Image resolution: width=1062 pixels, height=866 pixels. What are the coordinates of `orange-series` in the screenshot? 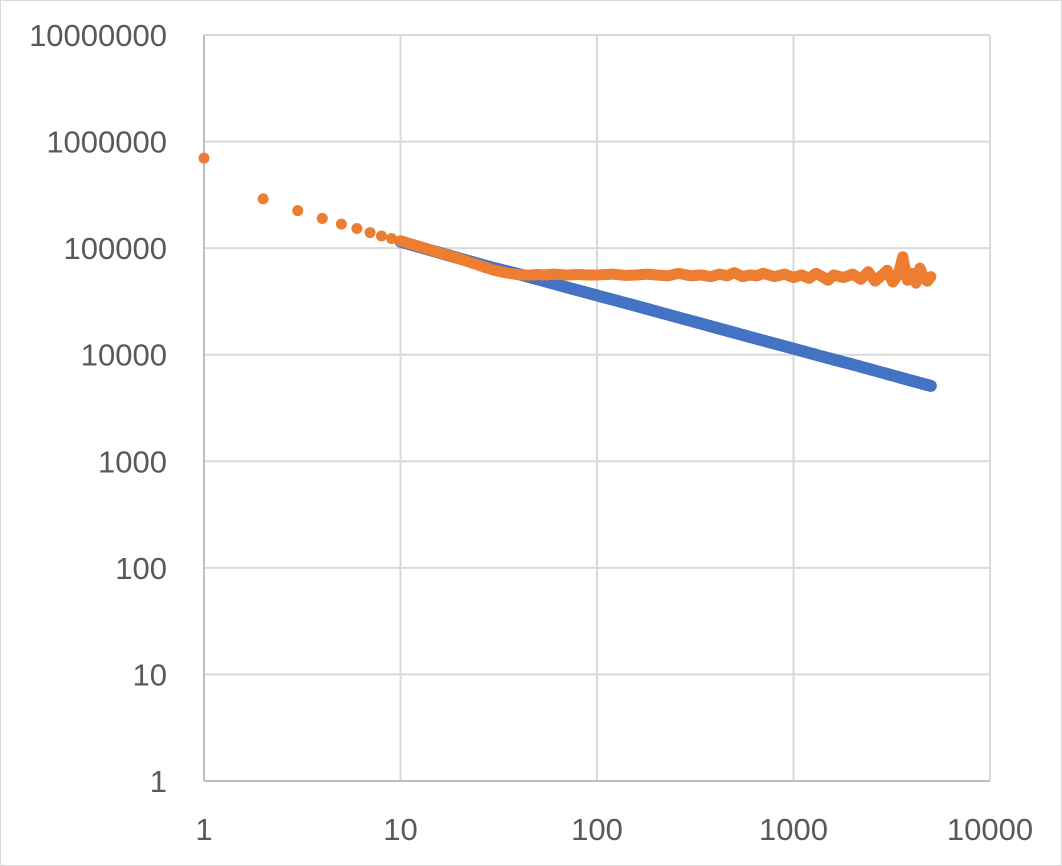 It's located at (567, 220).